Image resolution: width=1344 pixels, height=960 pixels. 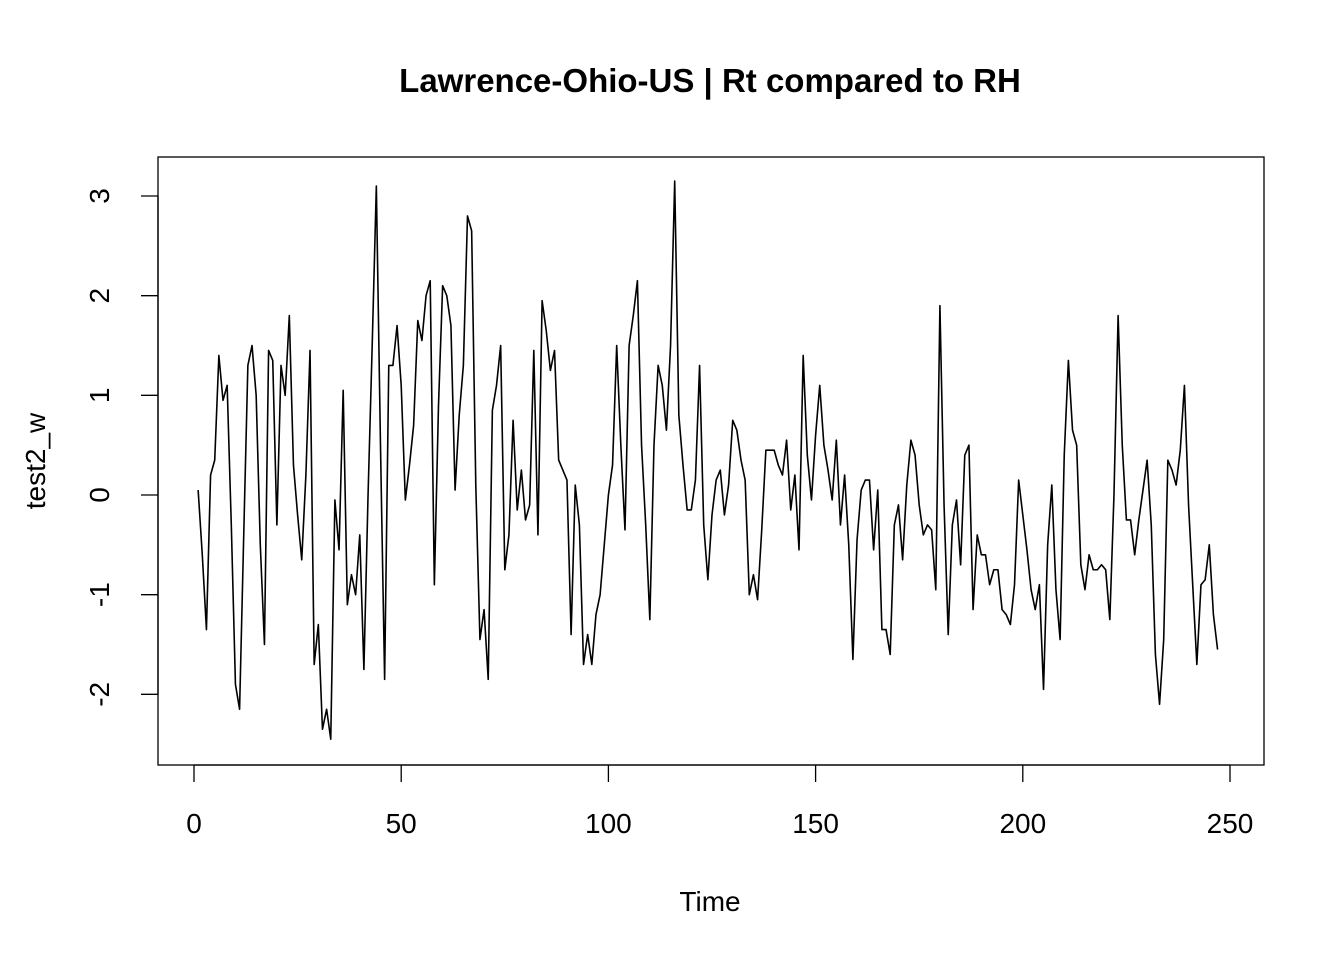 I want to click on y-tick-label: 1, so click(x=99, y=396).